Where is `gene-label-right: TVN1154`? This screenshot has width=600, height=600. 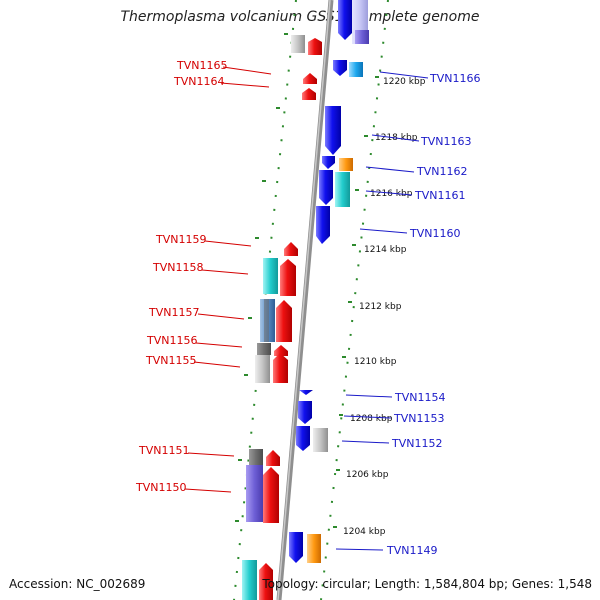 gene-label-right: TVN1154 is located at coordinates (419, 397).